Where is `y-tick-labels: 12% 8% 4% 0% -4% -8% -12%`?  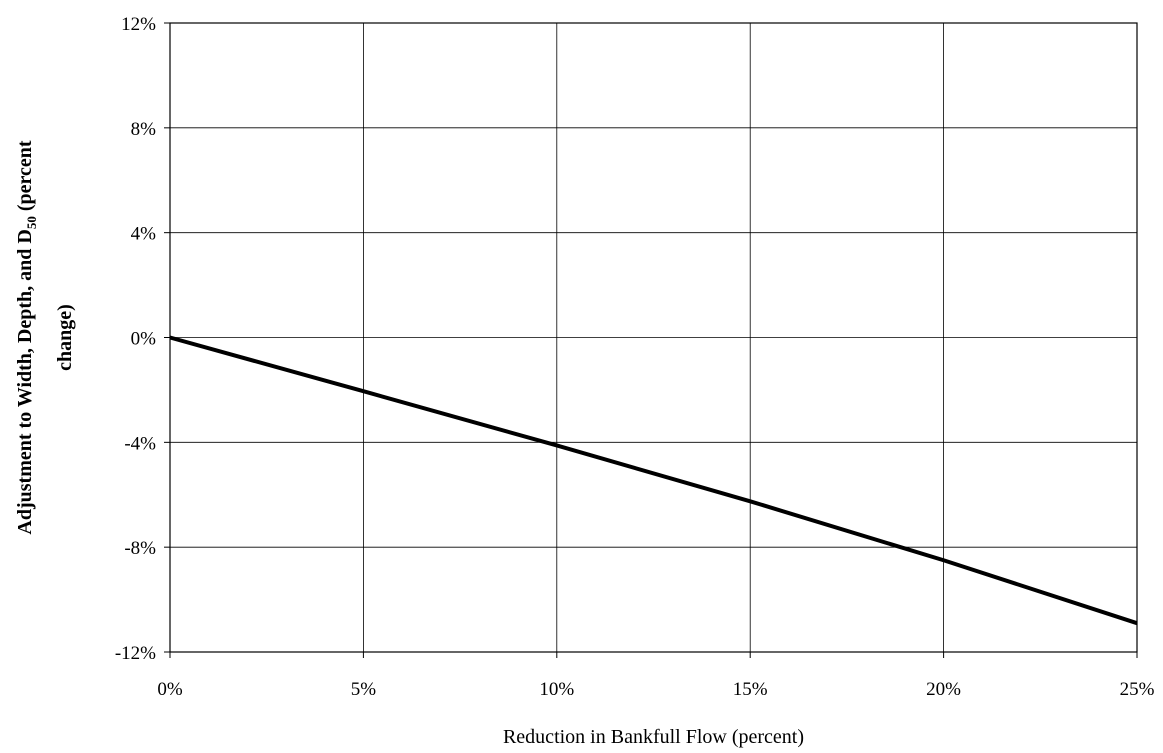
y-tick-labels: 12% 8% 4% 0% -4% -8% -12% is located at coordinates (135, 339).